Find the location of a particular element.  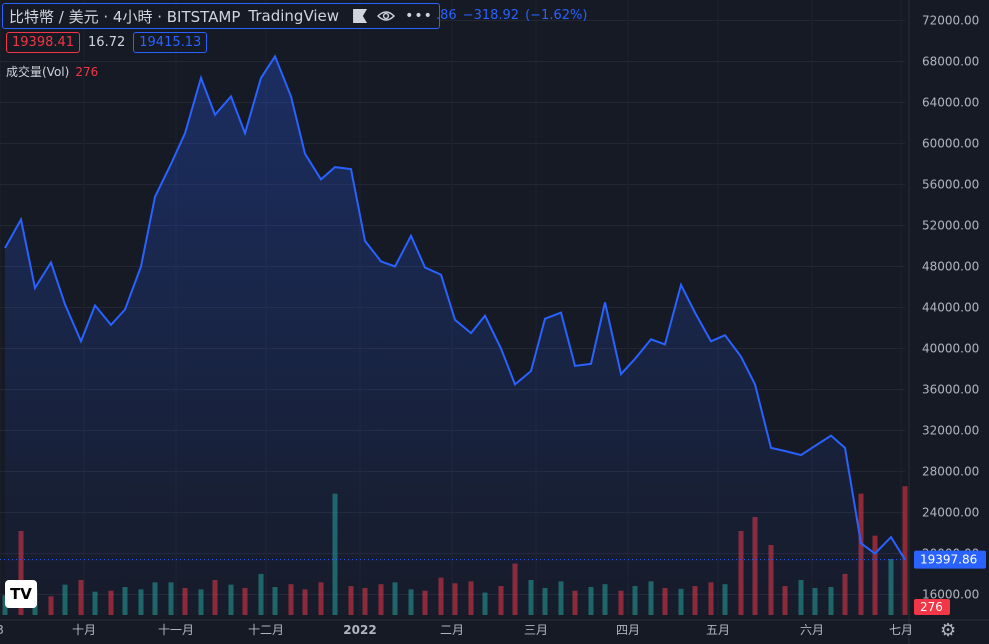

time-tick-label: 五月 is located at coordinates (718, 630).